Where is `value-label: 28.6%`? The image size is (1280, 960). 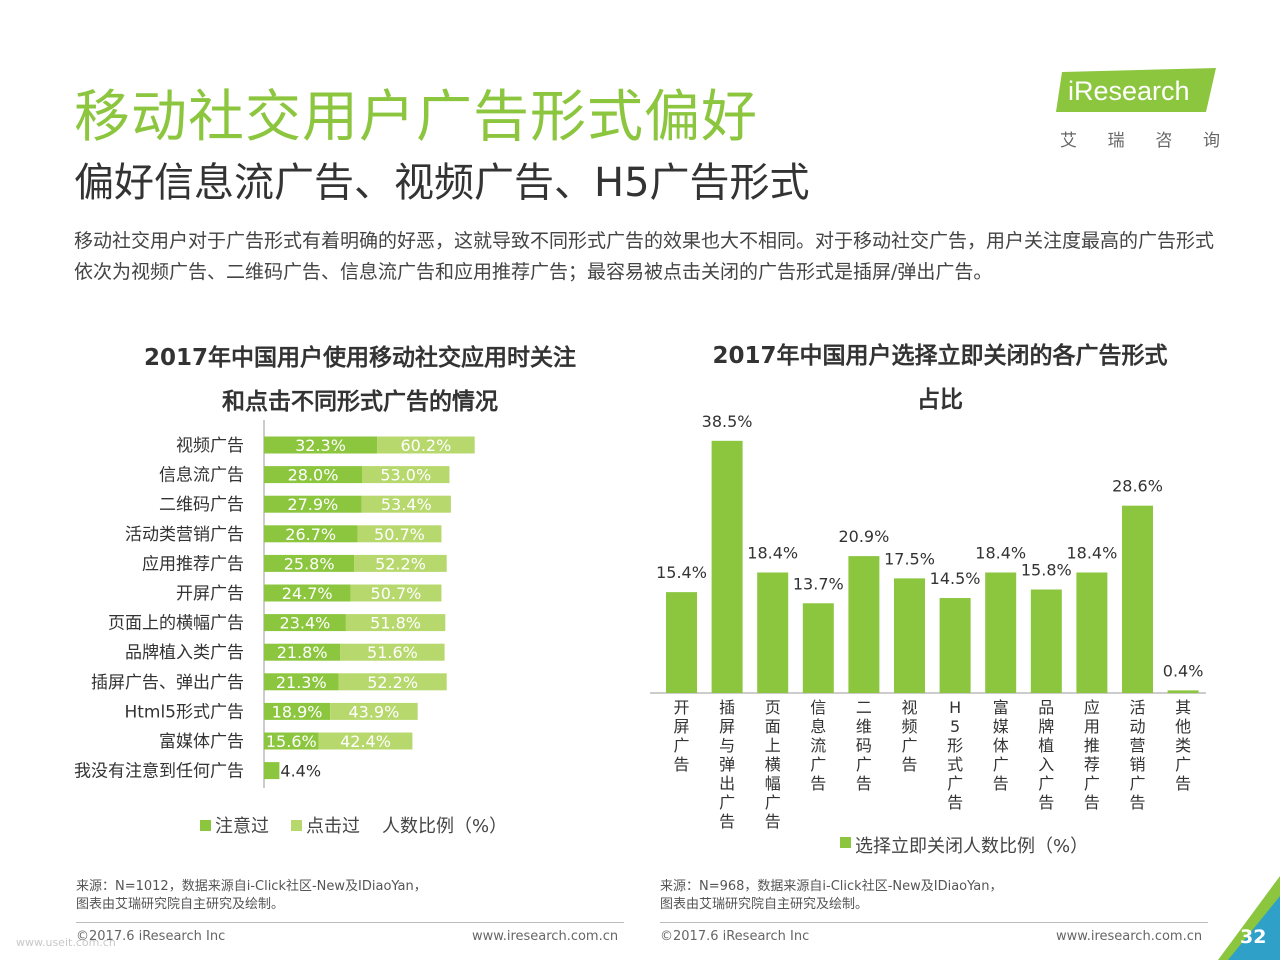 value-label: 28.6% is located at coordinates (1137, 486).